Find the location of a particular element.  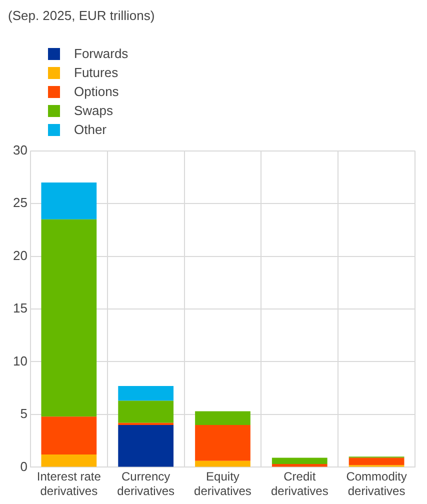

y-tick-label: 0 is located at coordinates (24, 466).